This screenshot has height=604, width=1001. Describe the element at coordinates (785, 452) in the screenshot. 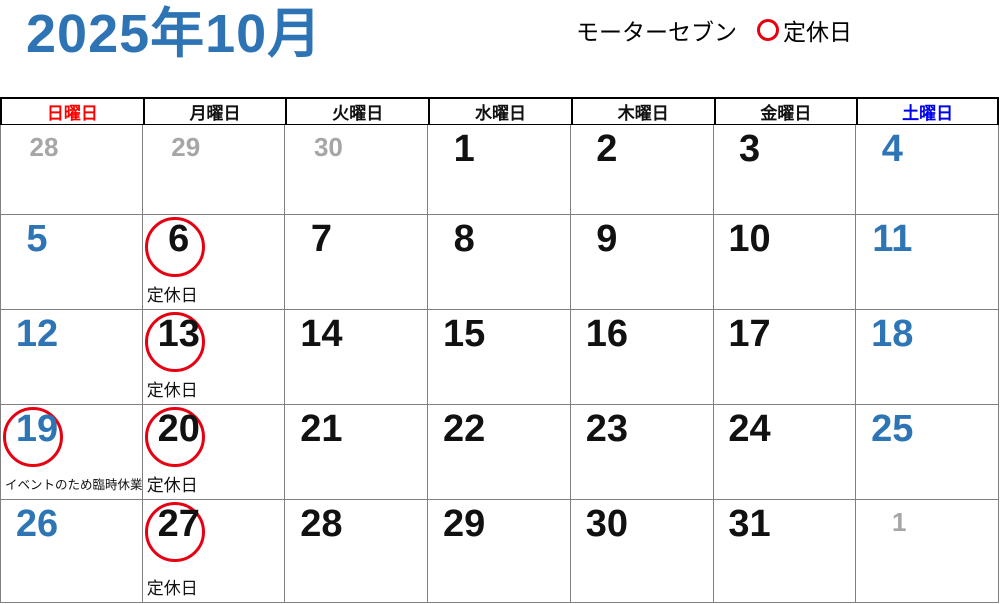

I see `day-cell: 24` at that location.